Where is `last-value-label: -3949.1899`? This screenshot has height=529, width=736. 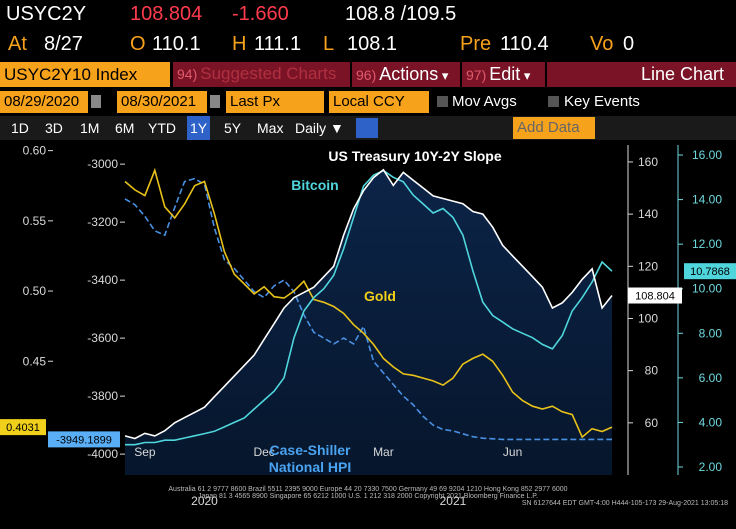
last-value-label: -3949.1899 is located at coordinates (84, 440).